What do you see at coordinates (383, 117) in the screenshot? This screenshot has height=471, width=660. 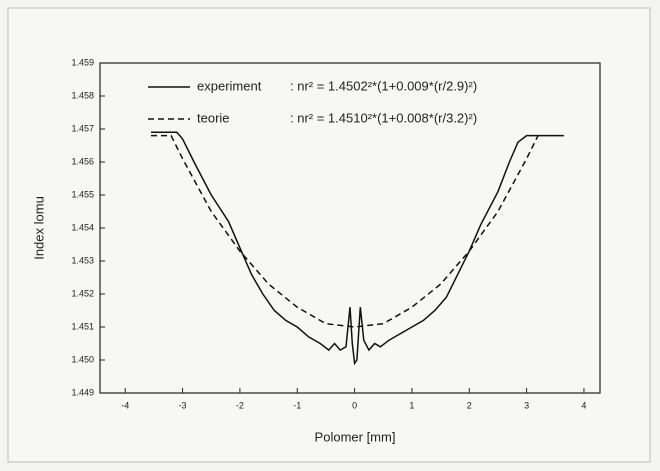 I see `legend-formula: : nr² = 1.4510²*(1+0.008*(r/3.2)²)` at bounding box center [383, 117].